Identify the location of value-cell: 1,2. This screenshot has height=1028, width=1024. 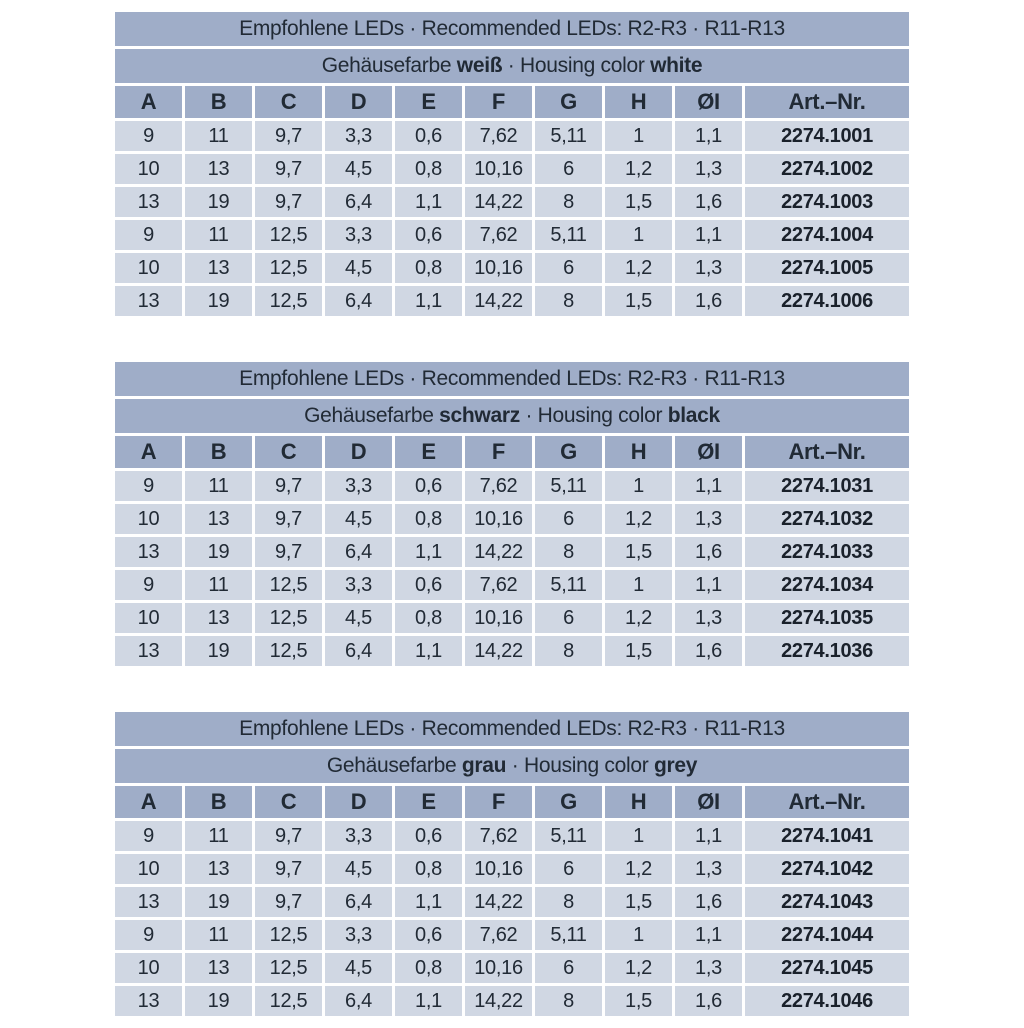
(640, 520).